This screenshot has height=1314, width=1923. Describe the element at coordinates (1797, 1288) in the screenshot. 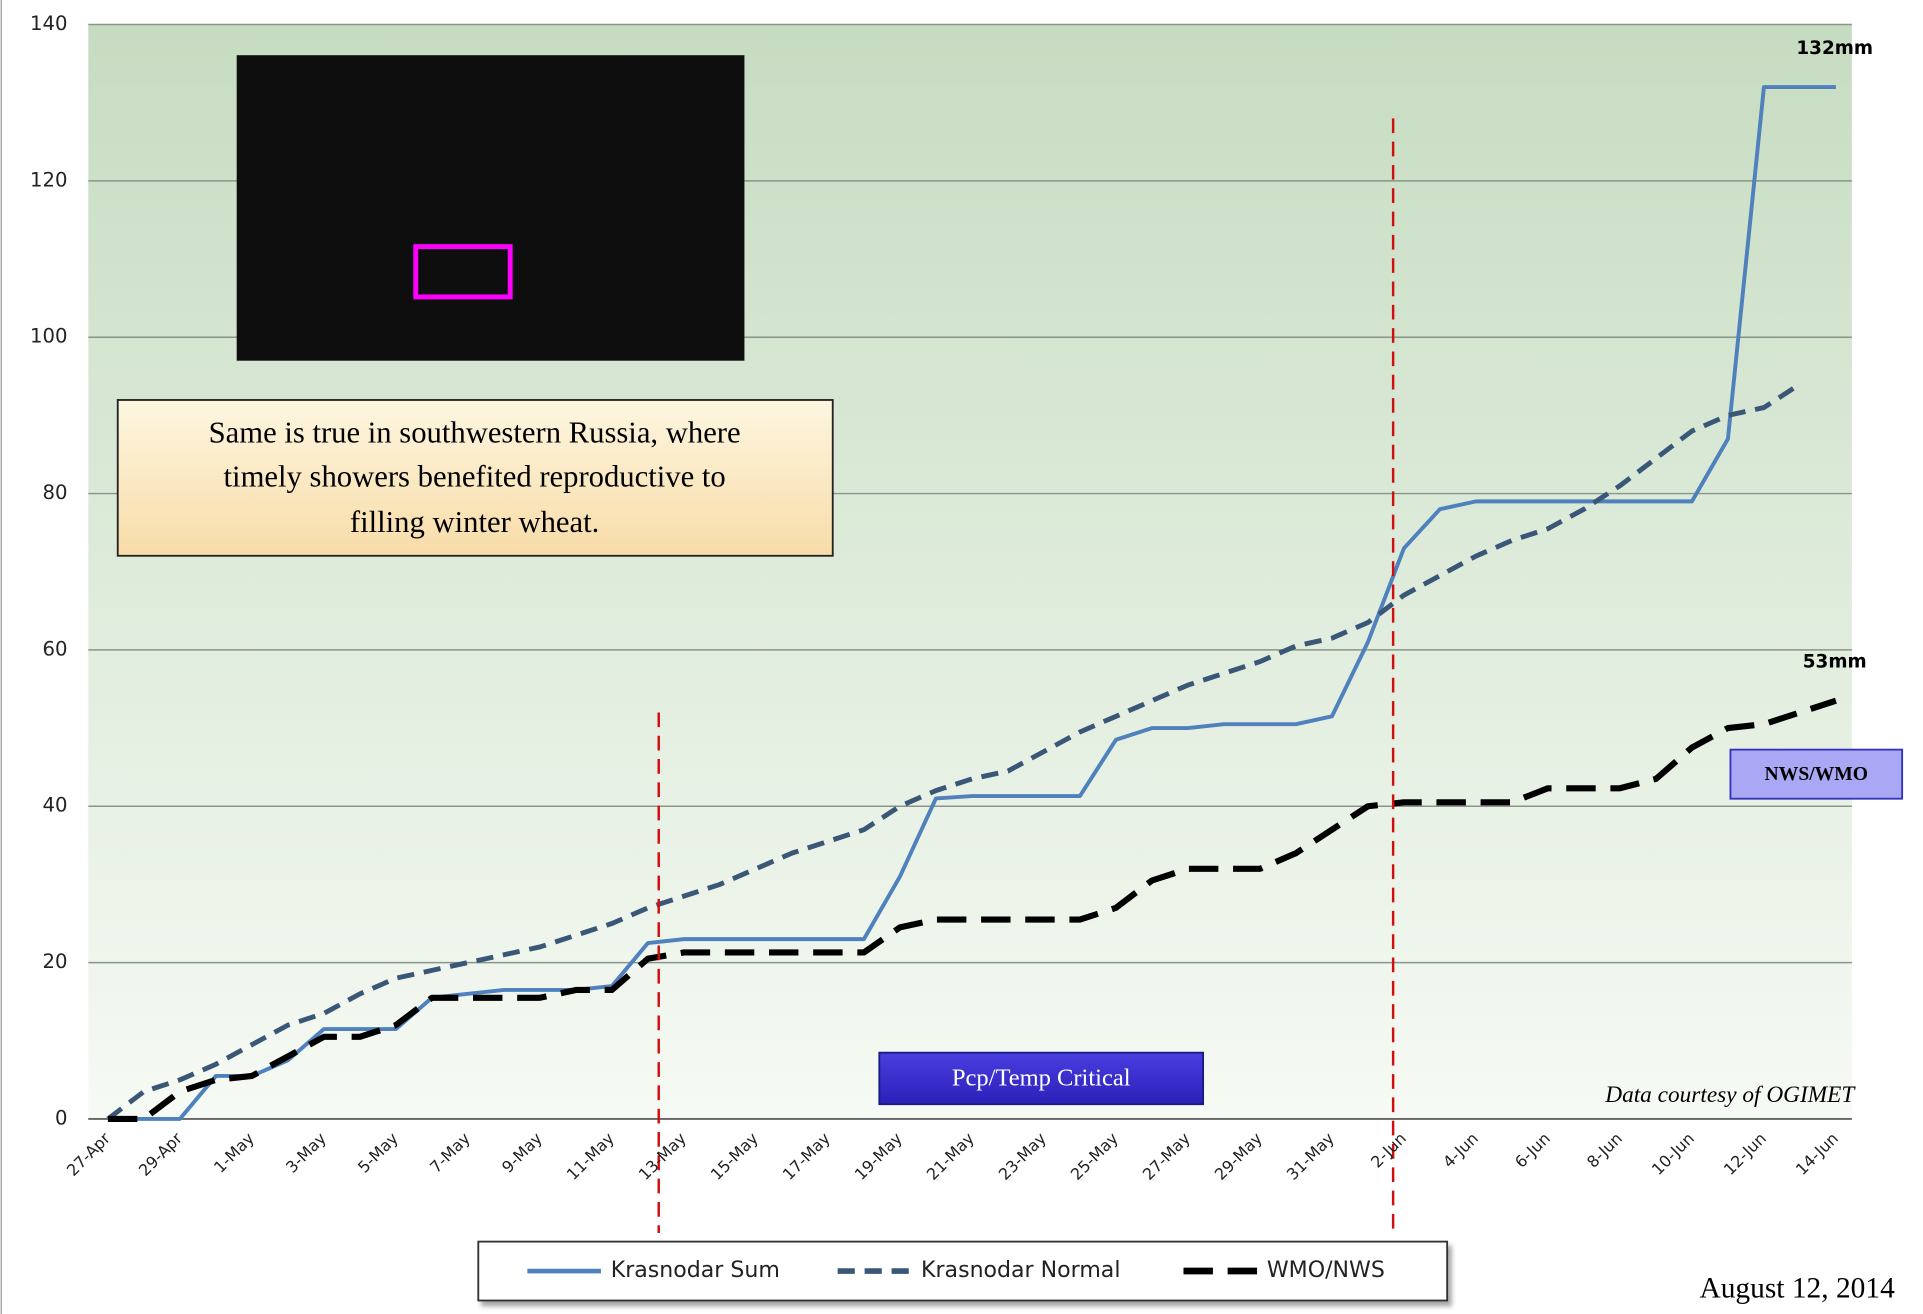

I see `date: August 12, 2014` at that location.